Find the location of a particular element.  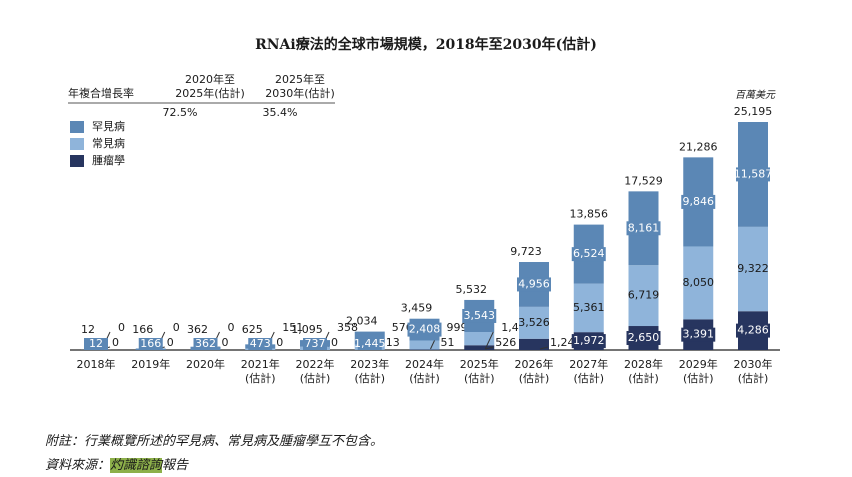

x-tick-label: 2023年 is located at coordinates (369, 364).